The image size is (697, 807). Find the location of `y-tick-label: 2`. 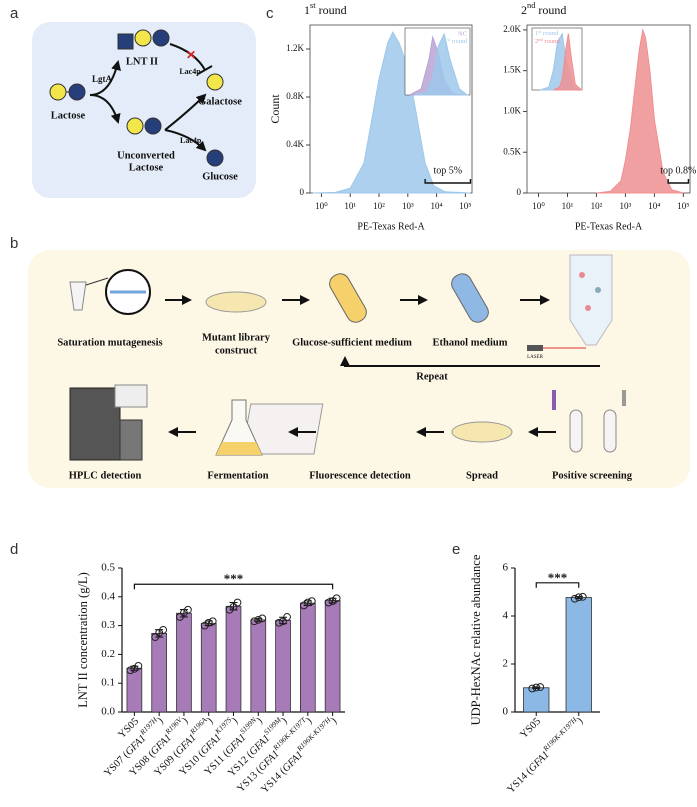

y-tick-label: 2 is located at coordinates (506, 664).